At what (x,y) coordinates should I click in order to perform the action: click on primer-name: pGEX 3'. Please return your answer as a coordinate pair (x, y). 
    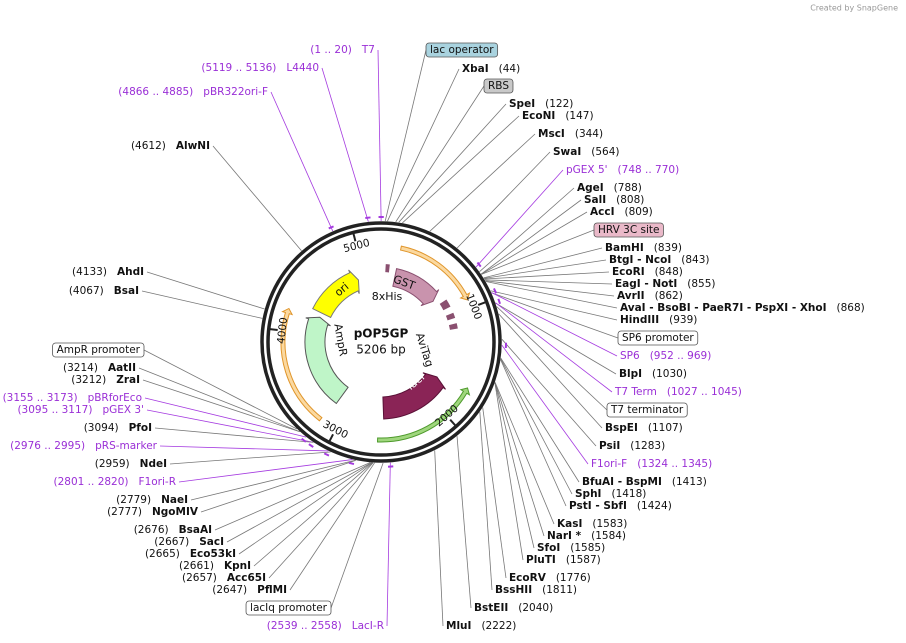
    Looking at the image, I should click on (123, 410).